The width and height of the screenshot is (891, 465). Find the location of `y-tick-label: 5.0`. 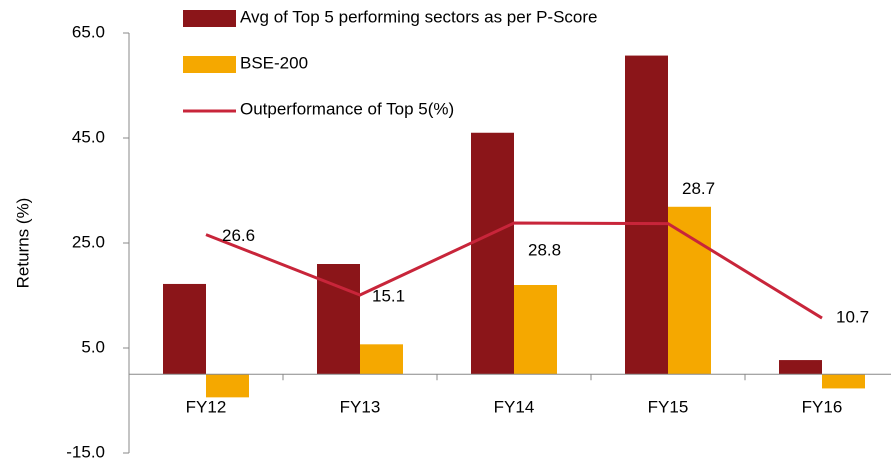

y-tick-label: 5.0 is located at coordinates (93, 346).